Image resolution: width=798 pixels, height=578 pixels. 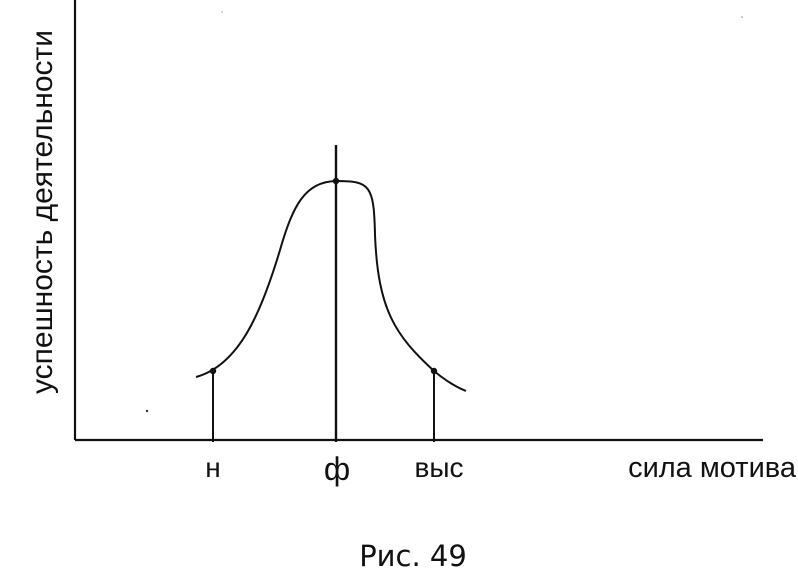 What do you see at coordinates (434, 371) in the screenshot?
I see `high-point` at bounding box center [434, 371].